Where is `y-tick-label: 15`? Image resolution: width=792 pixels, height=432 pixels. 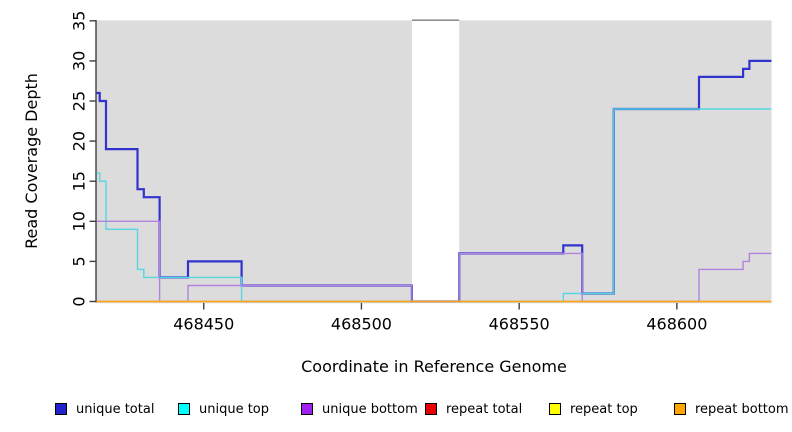 y-tick-label: 15 is located at coordinates (79, 181).